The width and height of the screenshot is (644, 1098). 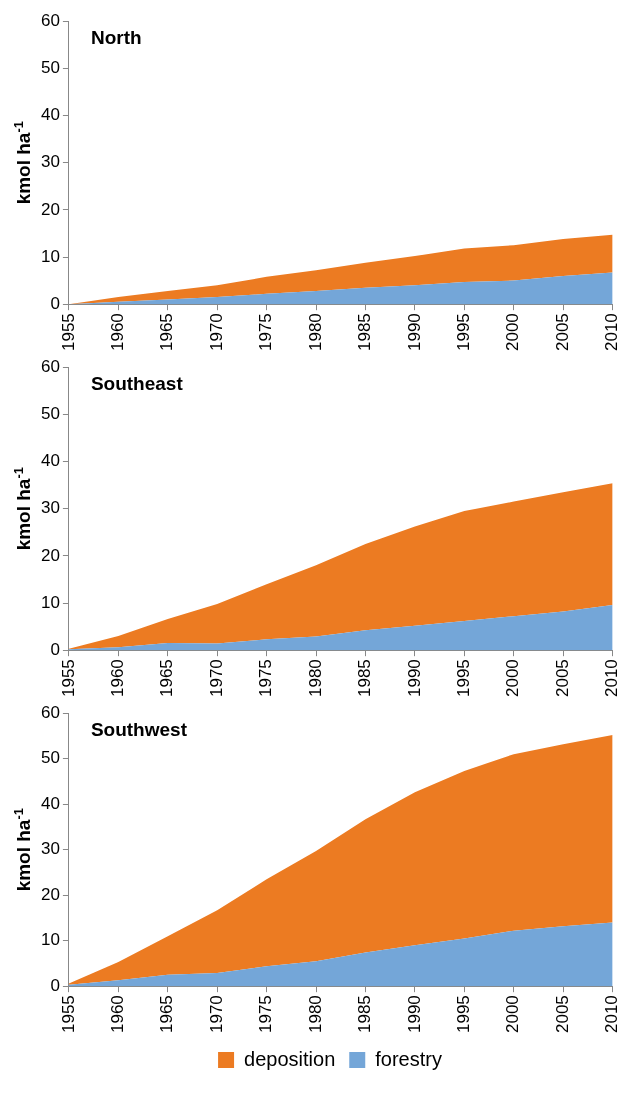 I want to click on legend-label: deposition, so click(x=290, y=1058).